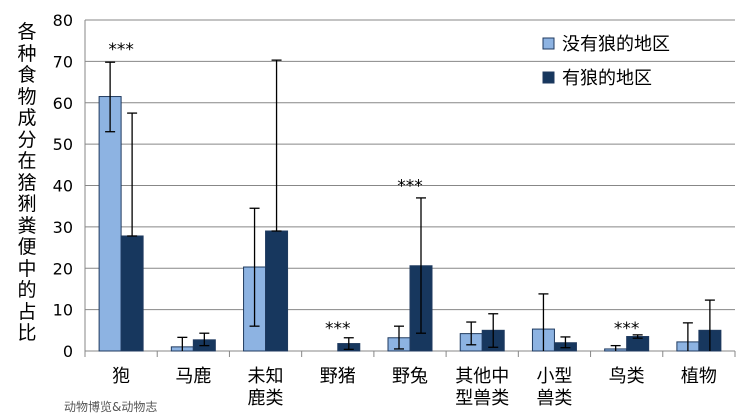 This screenshot has width=752, height=419. What do you see at coordinates (482, 376) in the screenshot?
I see `x-tick-label: 其他中` at bounding box center [482, 376].